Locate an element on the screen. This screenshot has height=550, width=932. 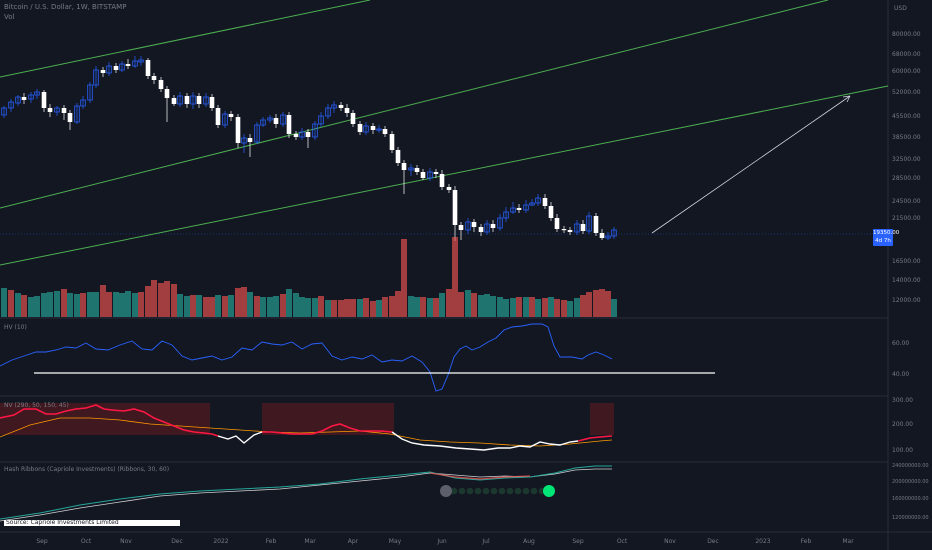
nv-scale-label: 100.00 is located at coordinates (902, 450).